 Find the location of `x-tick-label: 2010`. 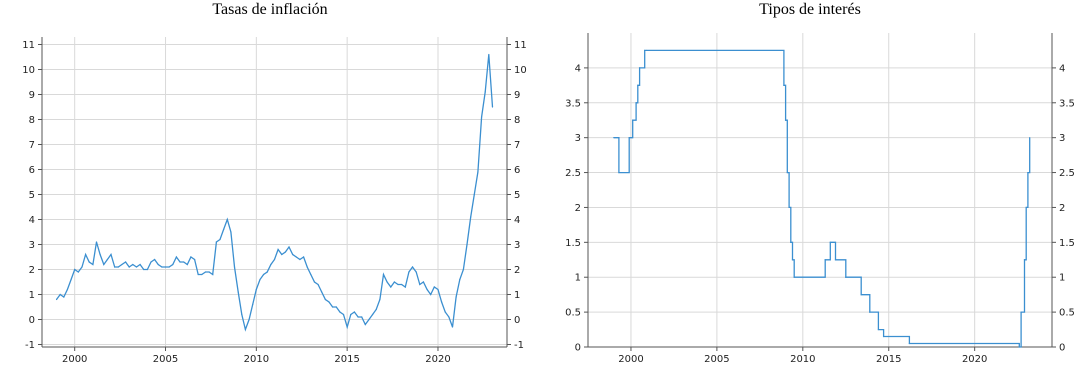

x-tick-label: 2010 is located at coordinates (256, 359).